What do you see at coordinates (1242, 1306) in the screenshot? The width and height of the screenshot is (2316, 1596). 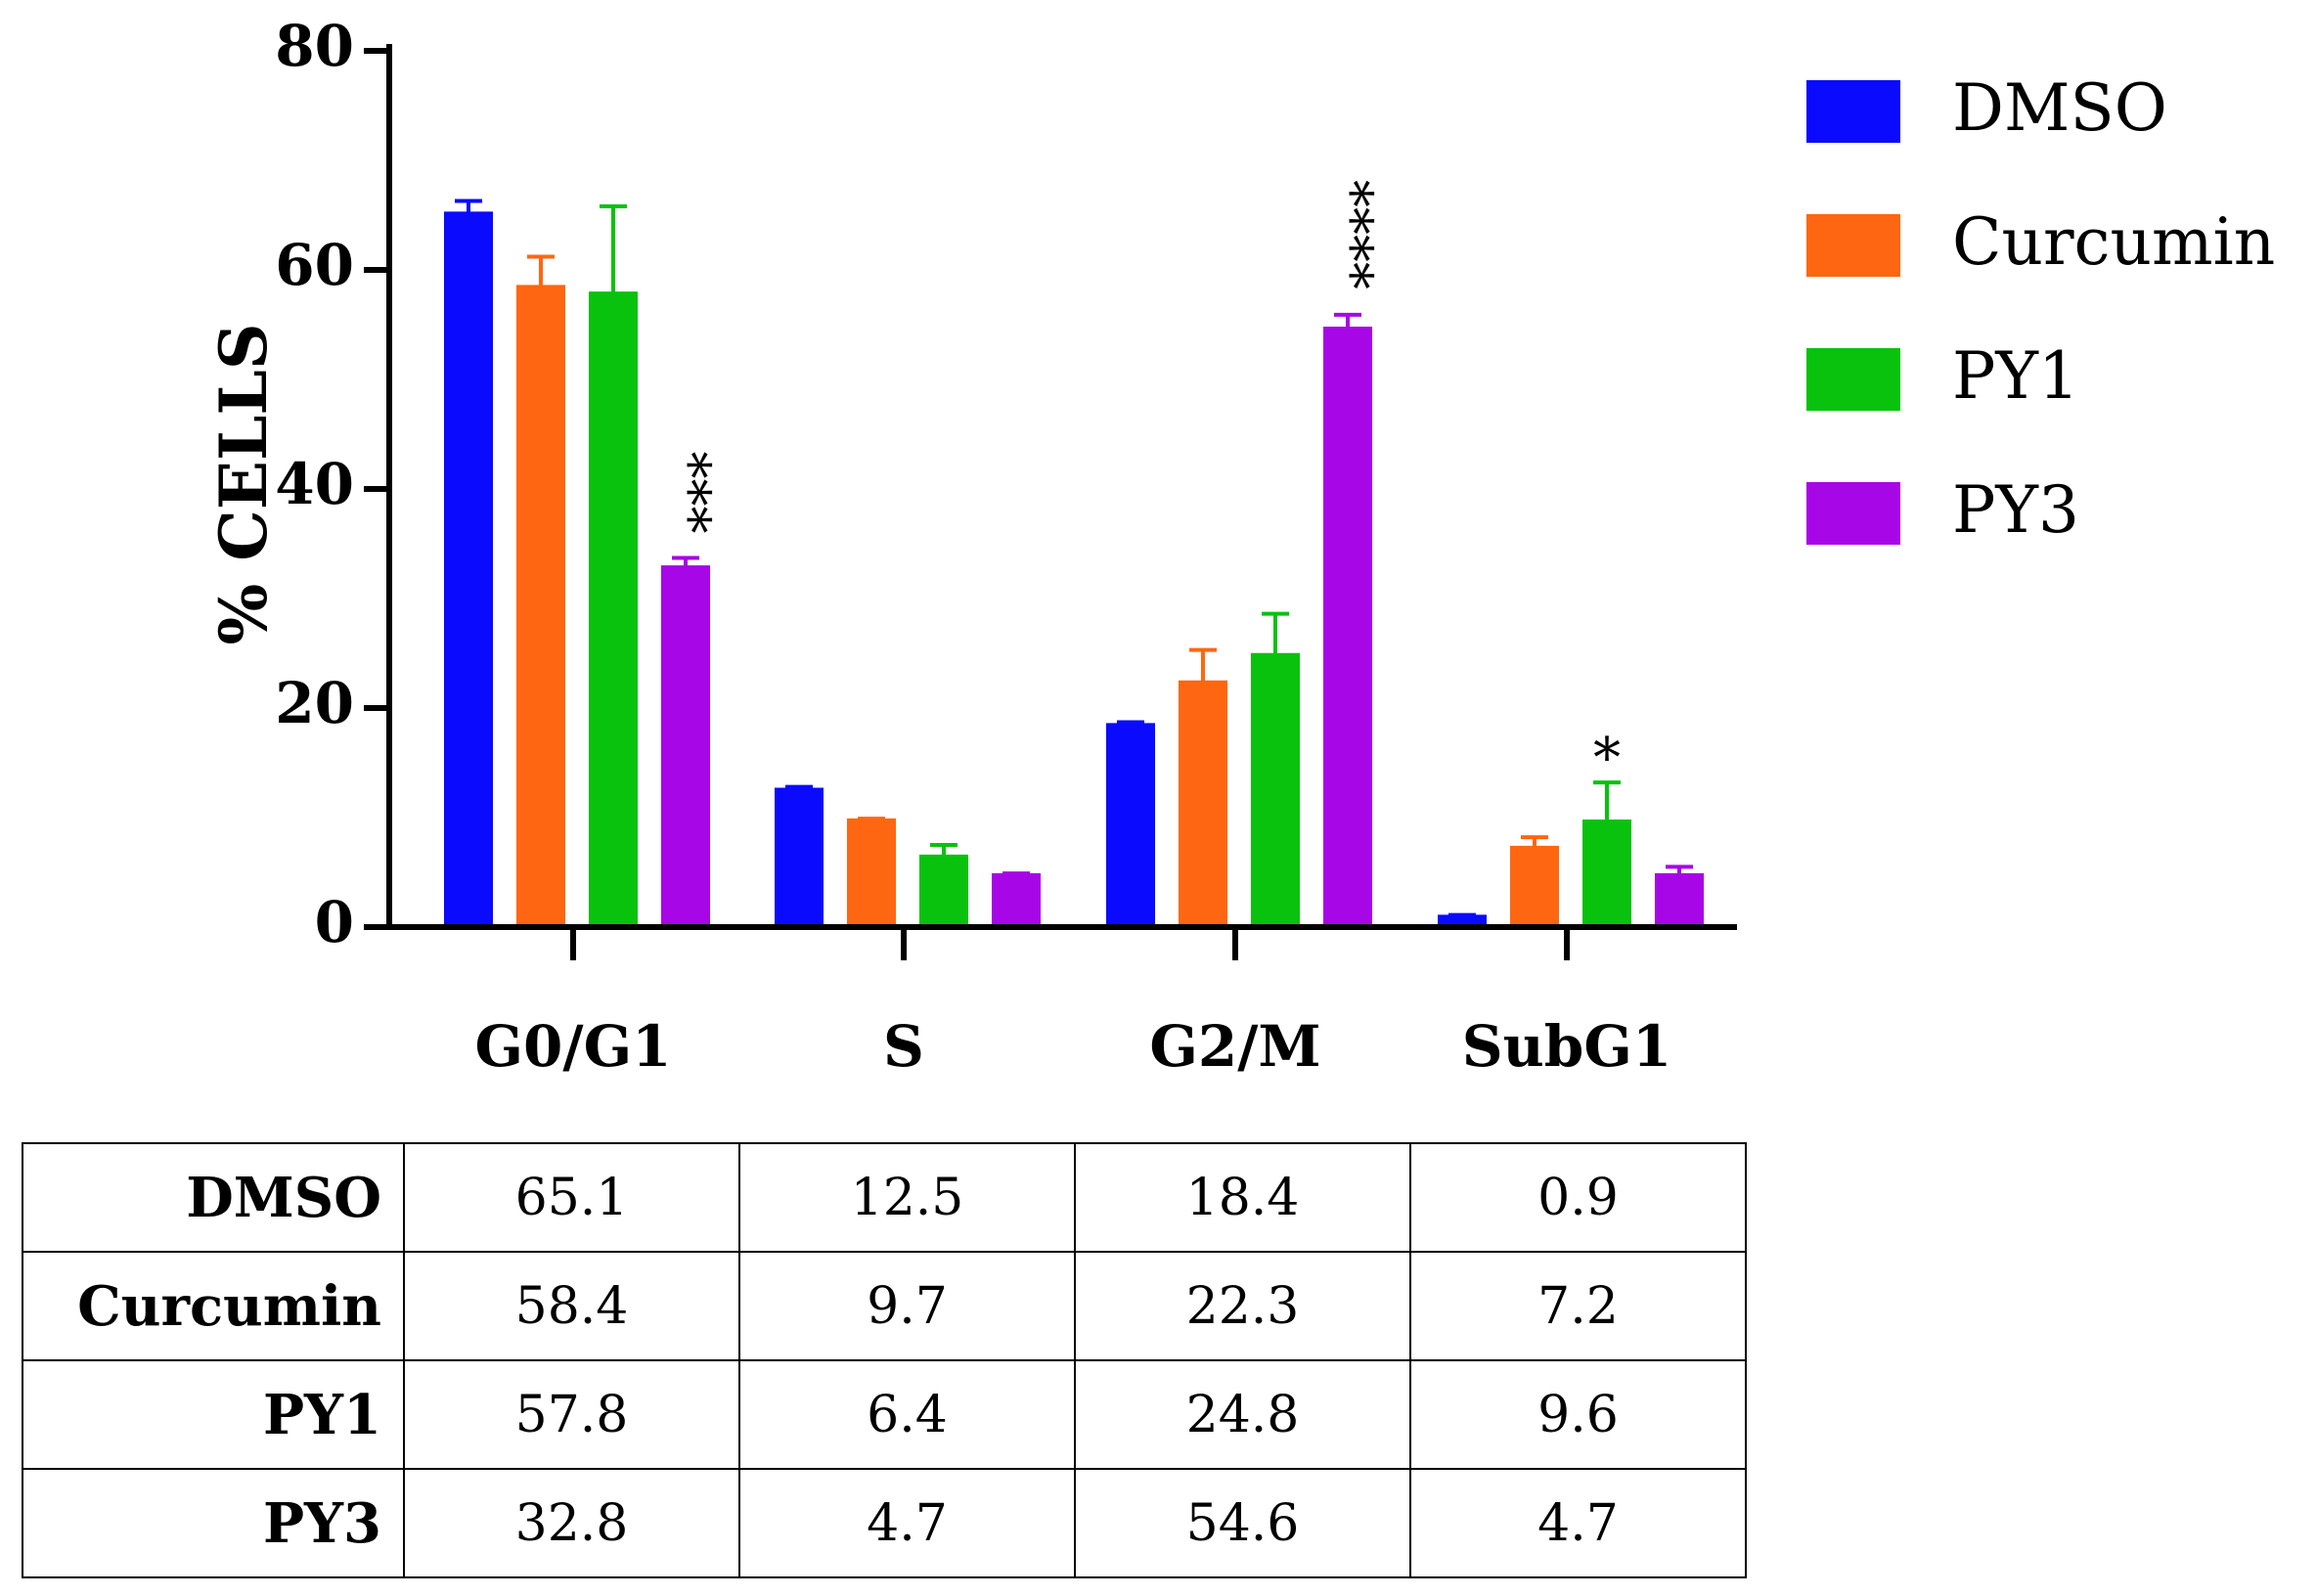 I see `table-cell-g2-m: 22.3` at bounding box center [1242, 1306].